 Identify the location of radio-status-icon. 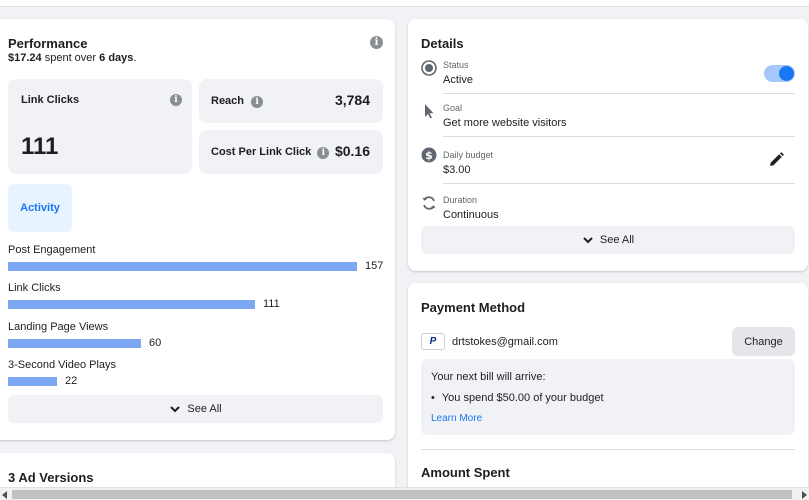
(429, 68).